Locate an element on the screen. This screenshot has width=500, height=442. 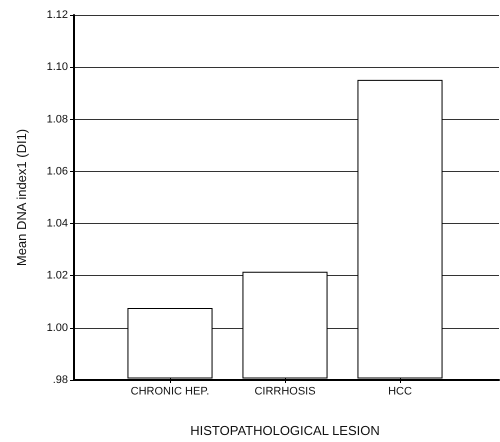
y-tick-label: 1.04 is located at coordinates (57, 224).